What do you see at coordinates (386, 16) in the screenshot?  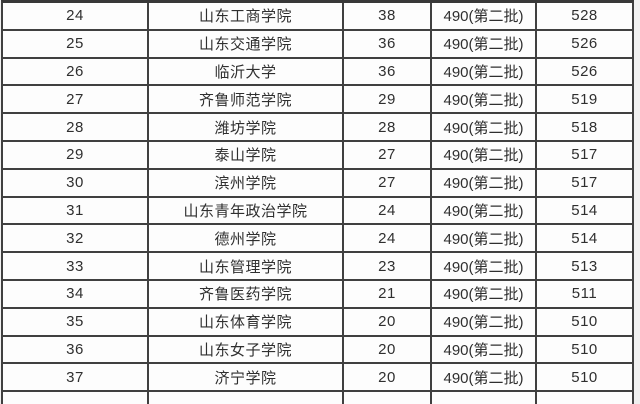 I see `value-cell: 38` at bounding box center [386, 16].